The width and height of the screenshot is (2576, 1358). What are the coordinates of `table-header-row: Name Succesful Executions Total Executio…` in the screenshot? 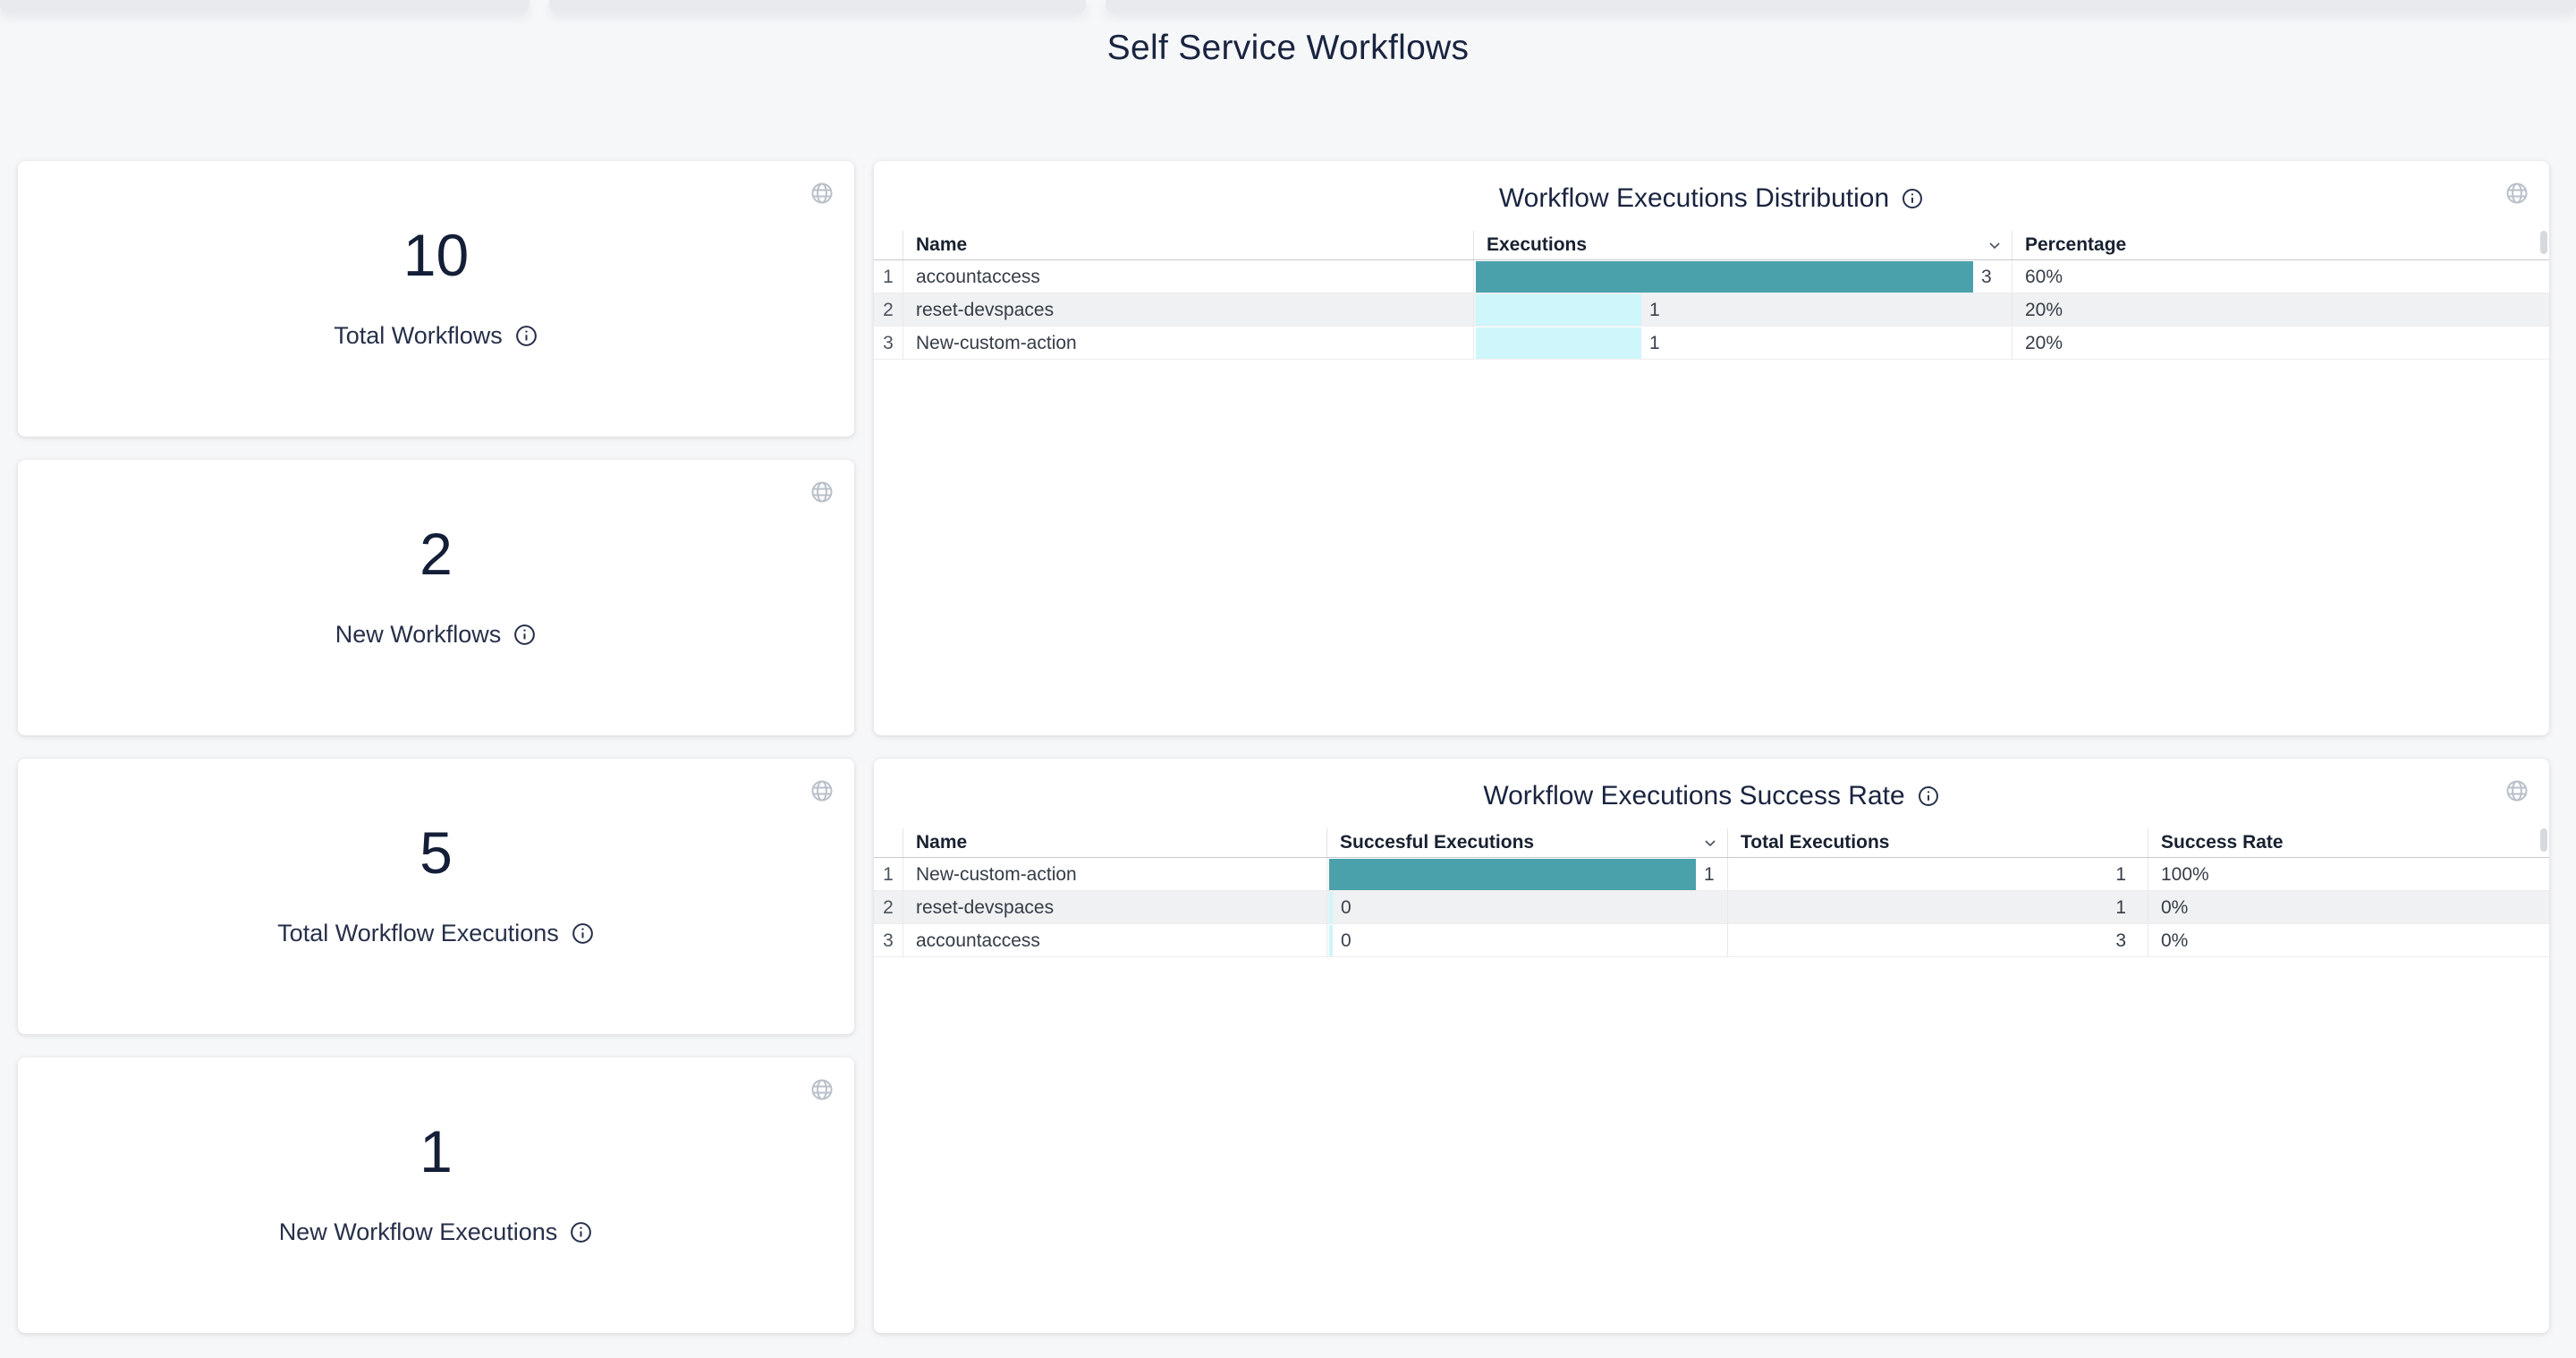 It's located at (1711, 843).